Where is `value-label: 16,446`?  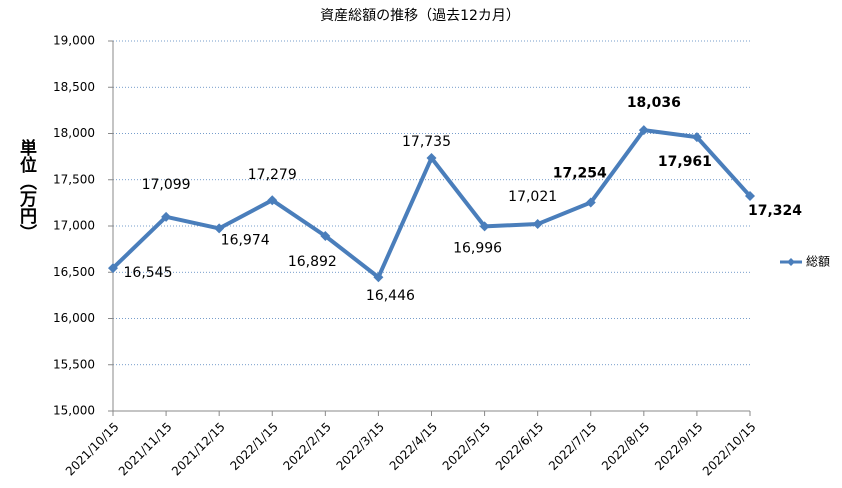
value-label: 16,446 is located at coordinates (390, 296).